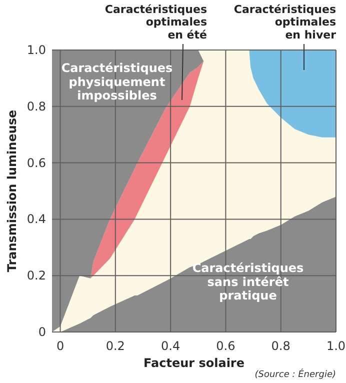  What do you see at coordinates (36, 163) in the screenshot?
I see `y-tick-label: 0.6` at bounding box center [36, 163].